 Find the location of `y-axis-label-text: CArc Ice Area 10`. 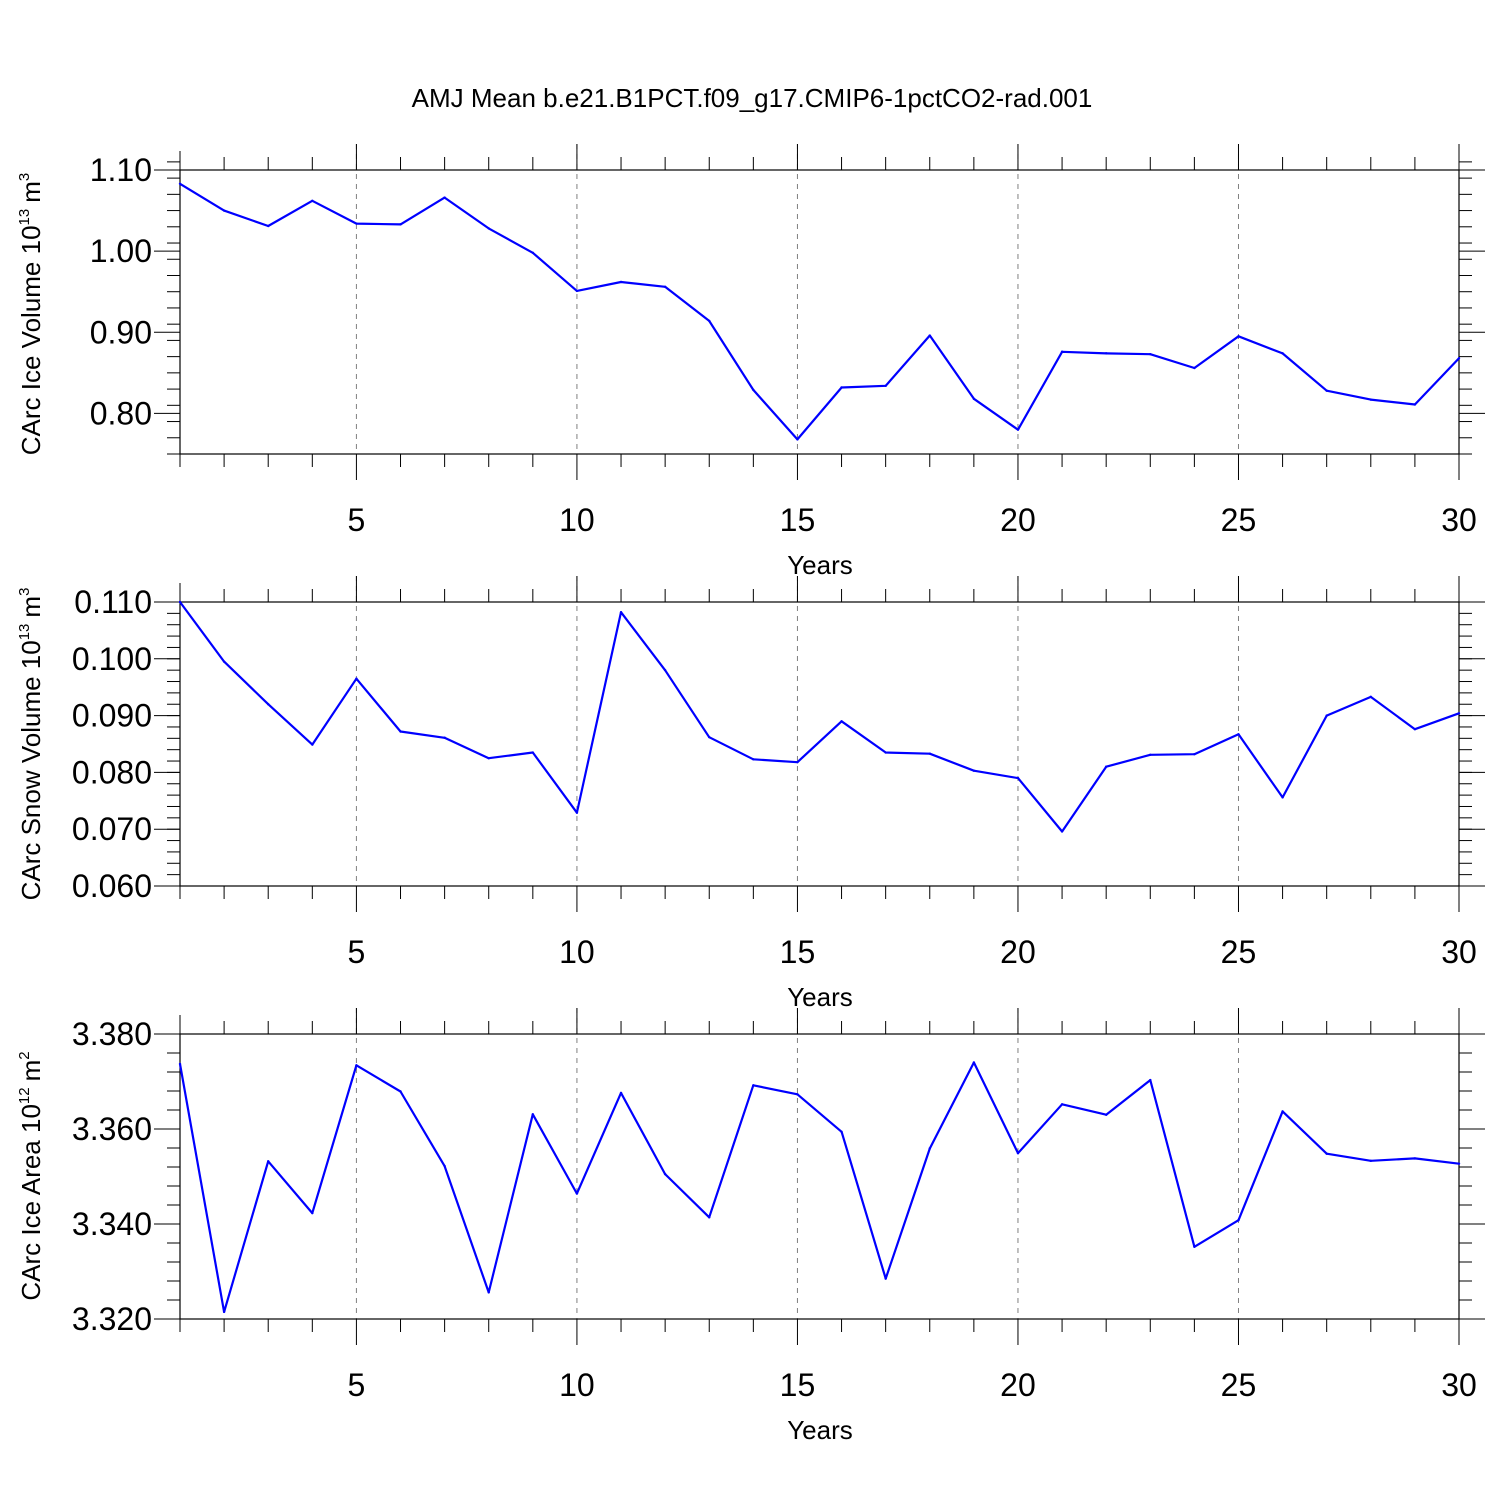

y-axis-label-text: CArc Ice Area 10 is located at coordinates (31, 1202).